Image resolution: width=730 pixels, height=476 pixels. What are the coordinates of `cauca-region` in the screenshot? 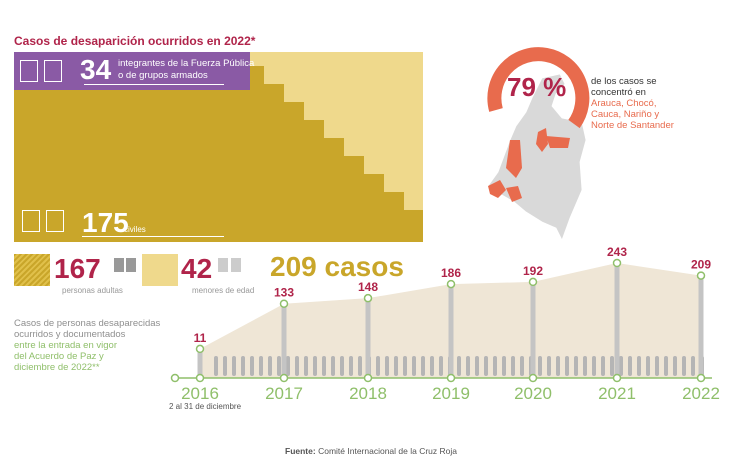 It's located at (514, 194).